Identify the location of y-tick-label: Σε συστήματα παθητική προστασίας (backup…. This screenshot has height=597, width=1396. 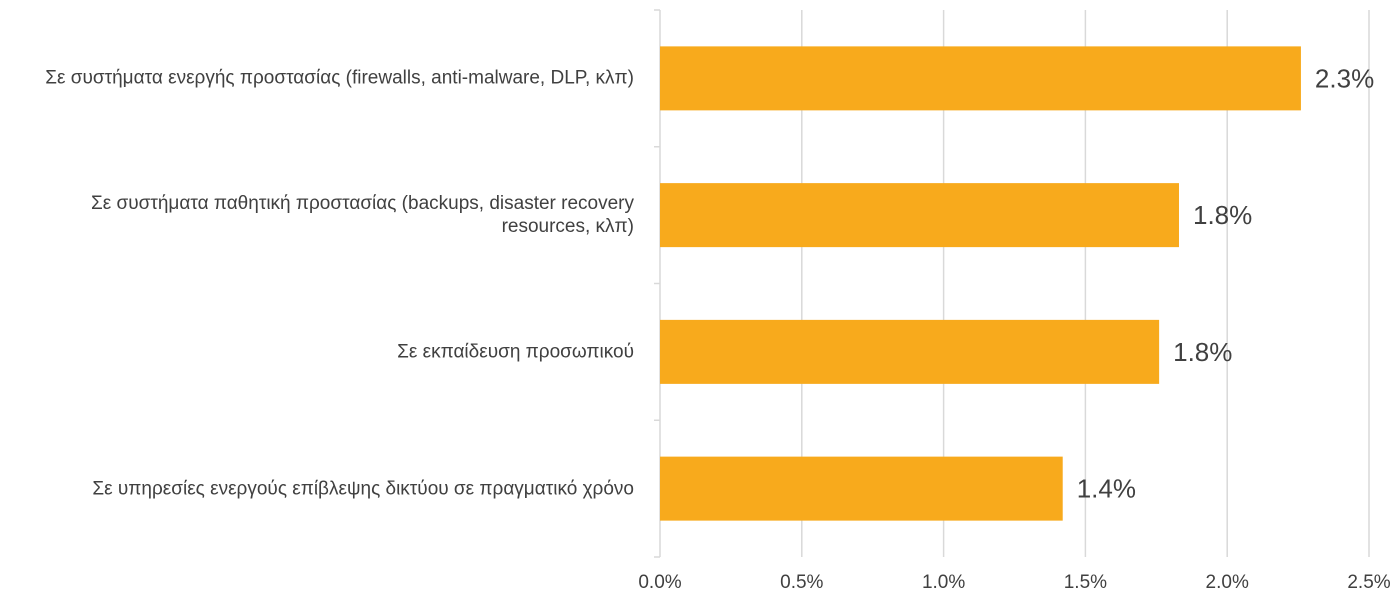
(362, 215).